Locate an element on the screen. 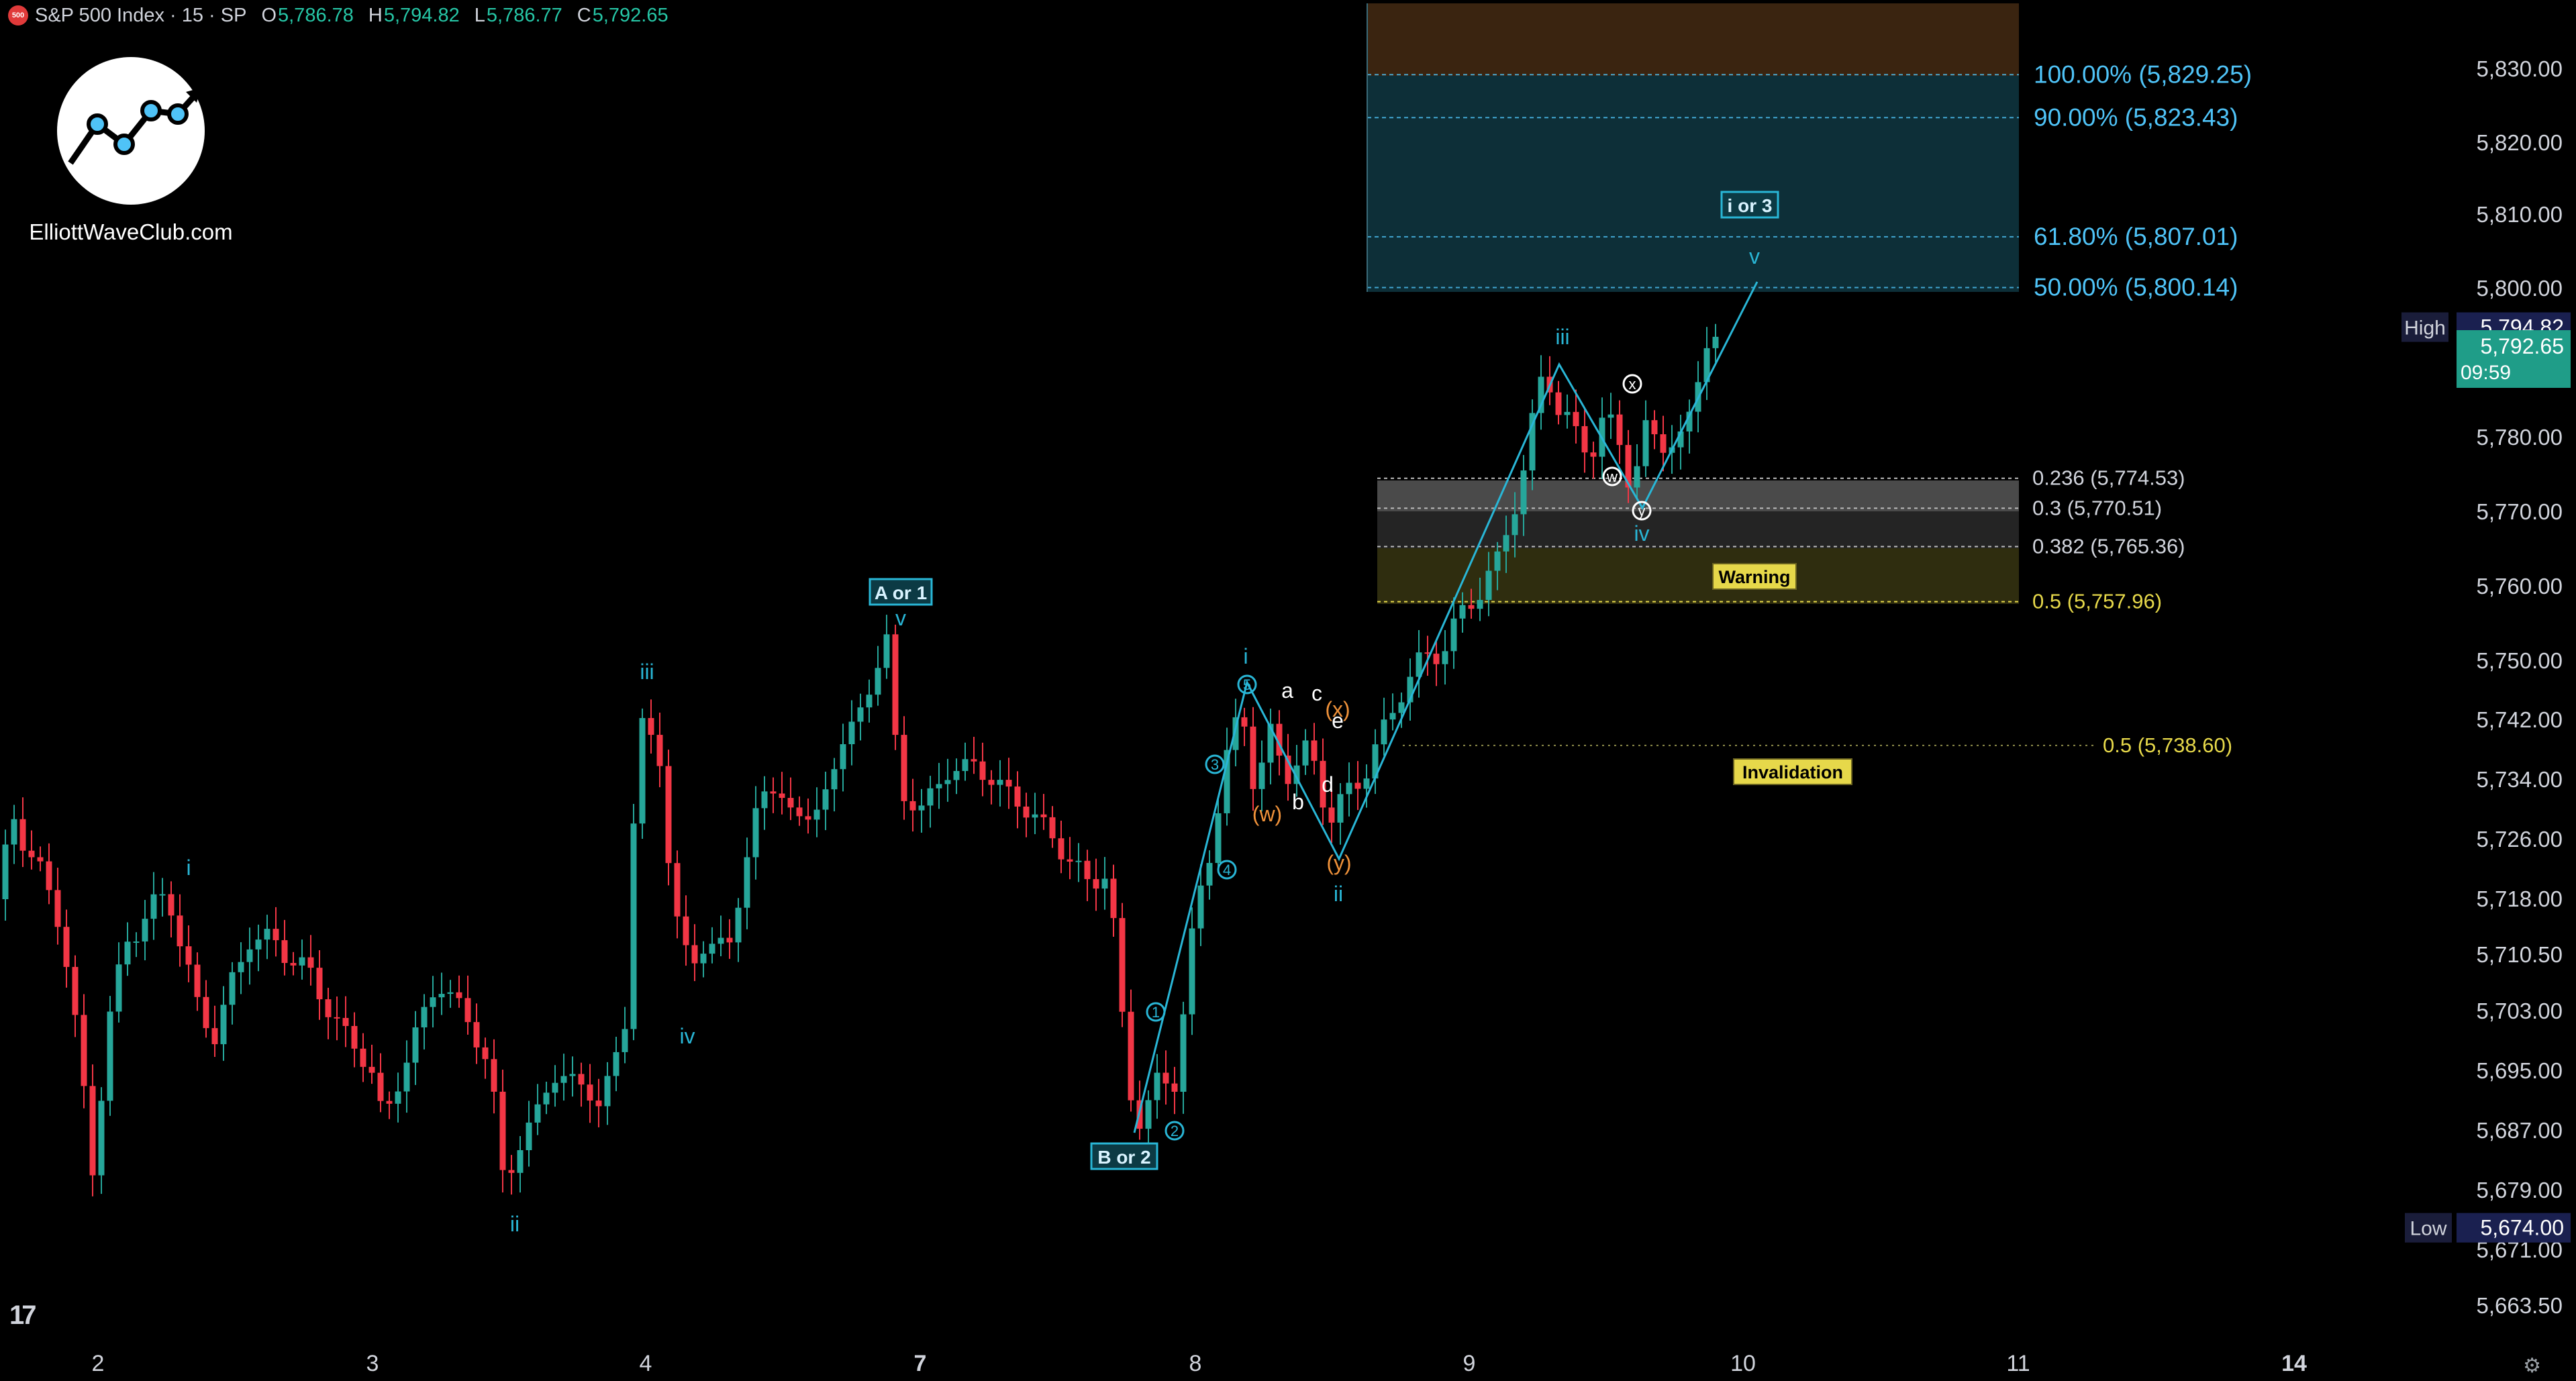 The height and width of the screenshot is (1381, 2576). price-axis-label: 5,800.00 is located at coordinates (2520, 288).